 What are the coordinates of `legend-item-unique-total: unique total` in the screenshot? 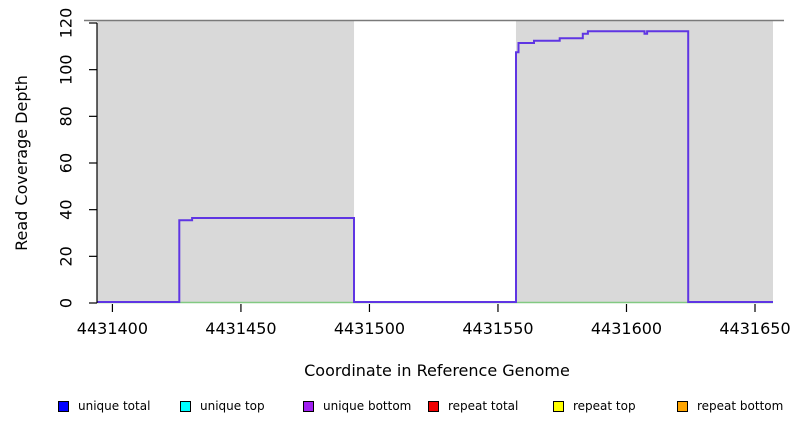 It's located at (104, 406).